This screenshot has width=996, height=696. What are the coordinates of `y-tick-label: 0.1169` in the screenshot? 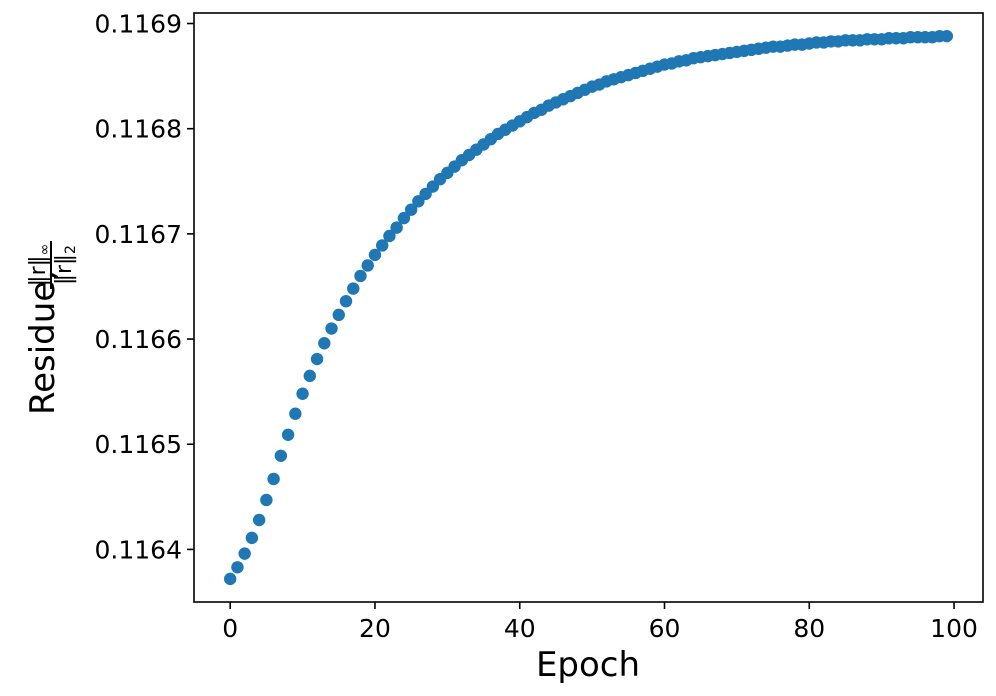 It's located at (138, 24).